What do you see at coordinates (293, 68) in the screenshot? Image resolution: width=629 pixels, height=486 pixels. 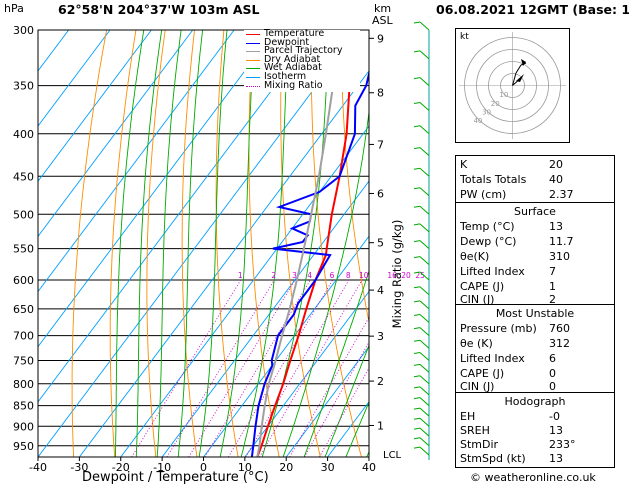 I see `legend-label: Wet Adiabat` at bounding box center [293, 68].